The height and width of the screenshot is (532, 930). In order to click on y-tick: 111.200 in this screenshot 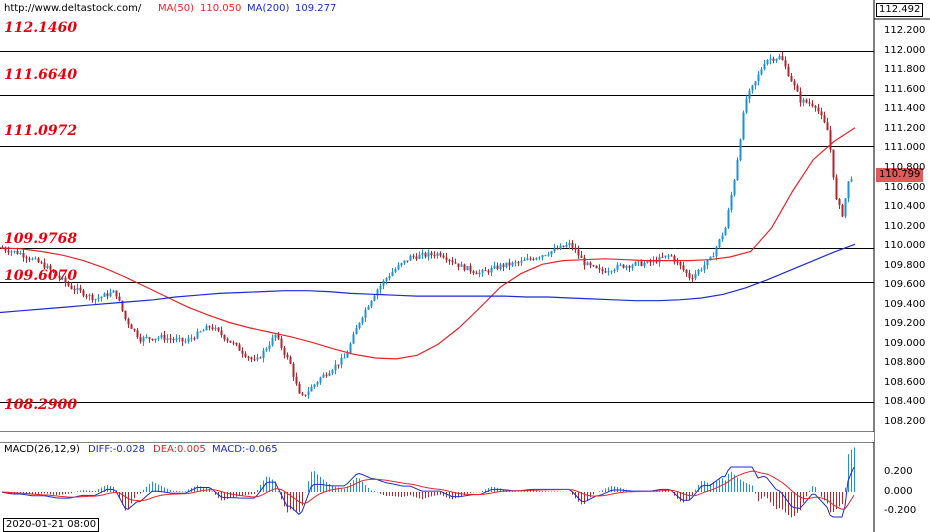, I will do `click(905, 128)`.